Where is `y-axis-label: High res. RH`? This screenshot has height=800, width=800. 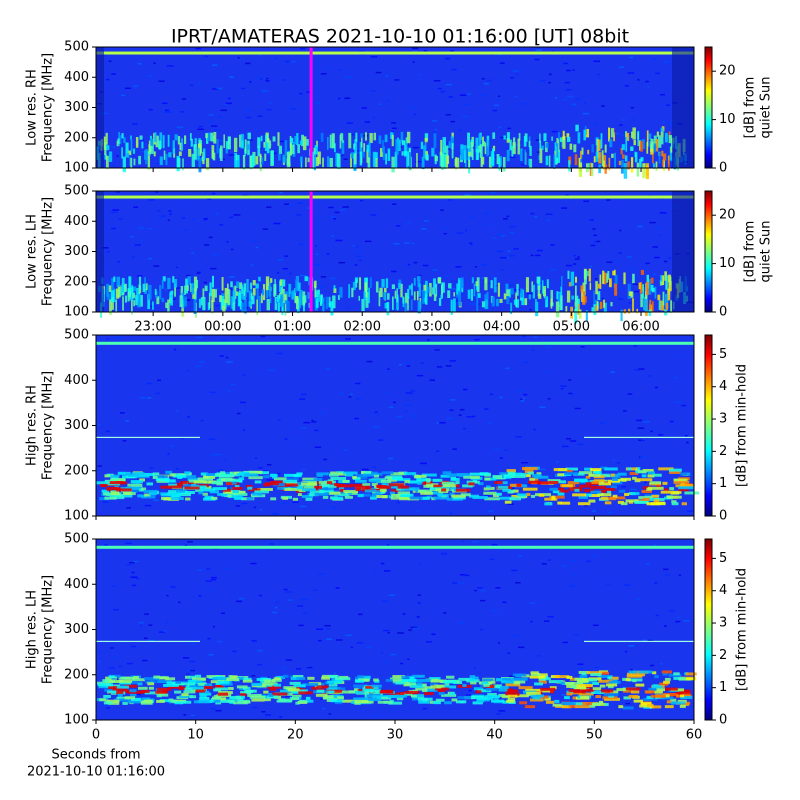
y-axis-label: High res. RH is located at coordinates (32, 425).